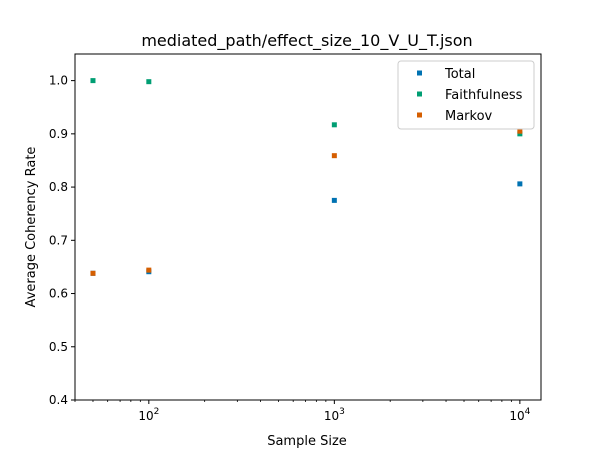  What do you see at coordinates (306, 41) in the screenshot?
I see `chart-title: mediated_path/effect_size_10_V_U_T.json` at bounding box center [306, 41].